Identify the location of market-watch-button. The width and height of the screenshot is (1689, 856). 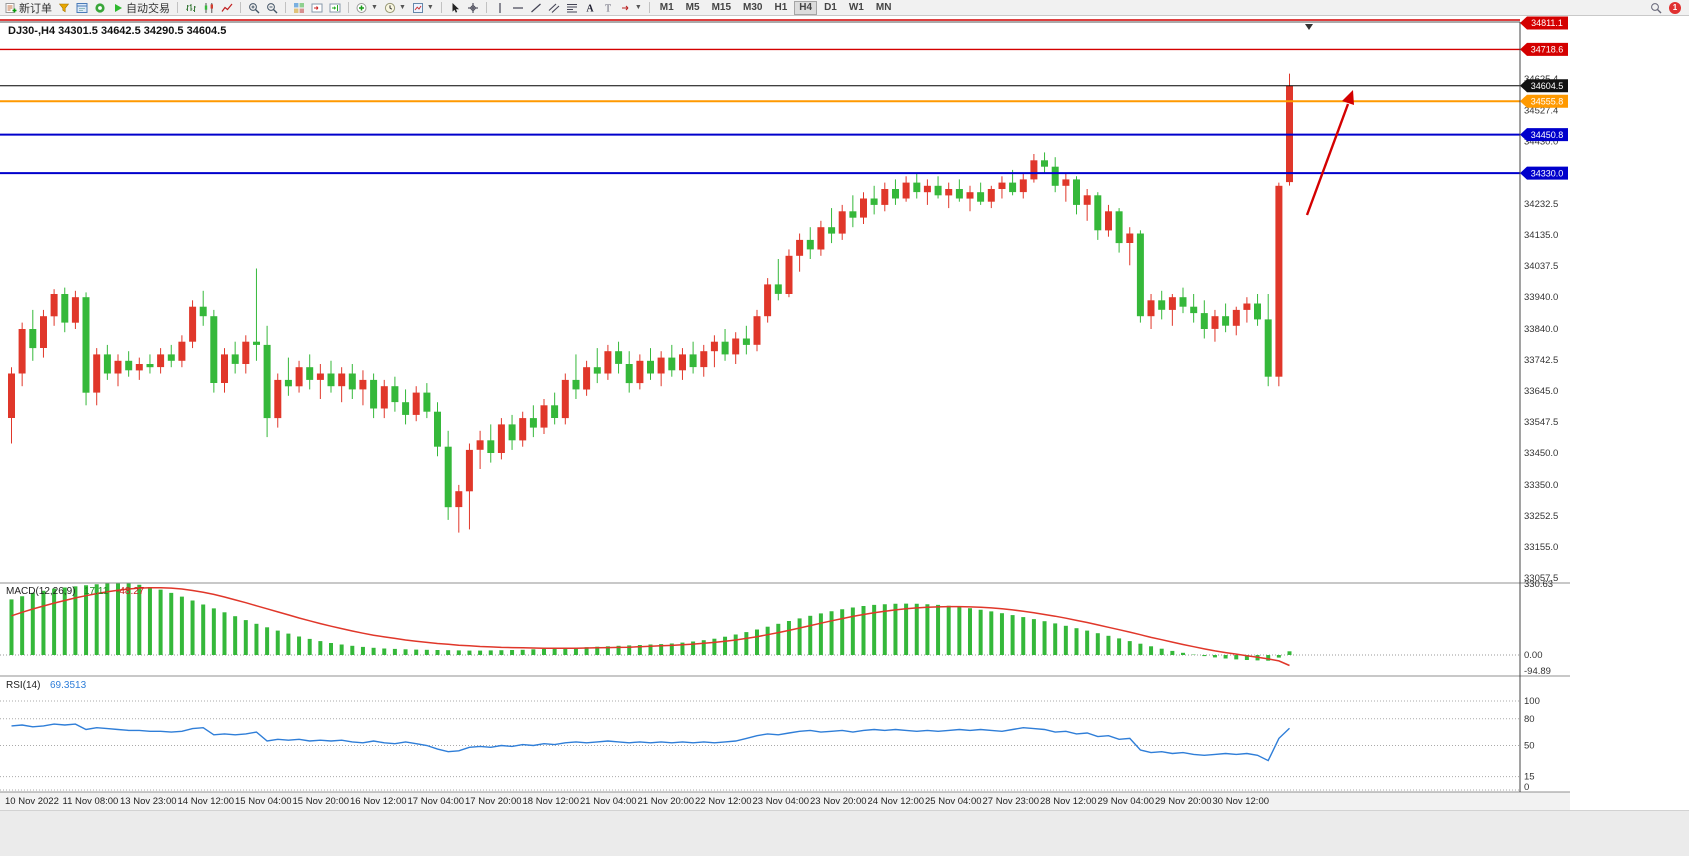
(64, 7).